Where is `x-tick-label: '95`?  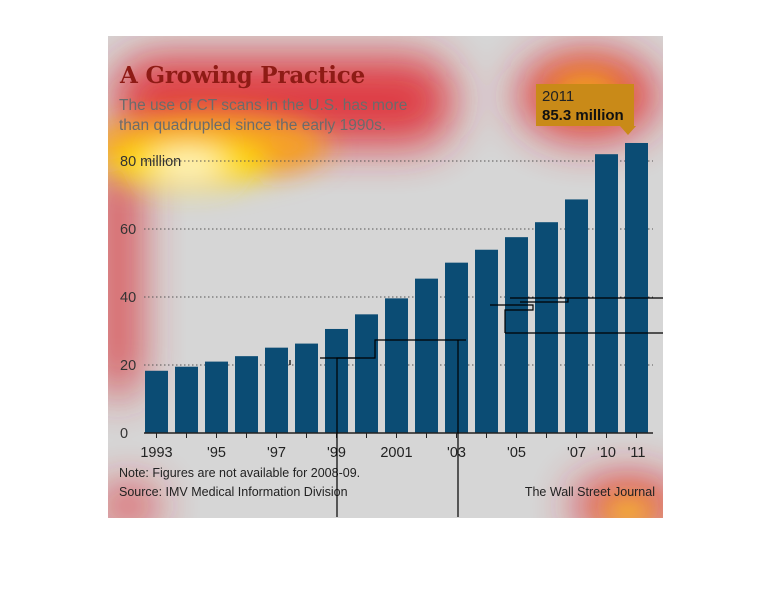 x-tick-label: '95 is located at coordinates (216, 453).